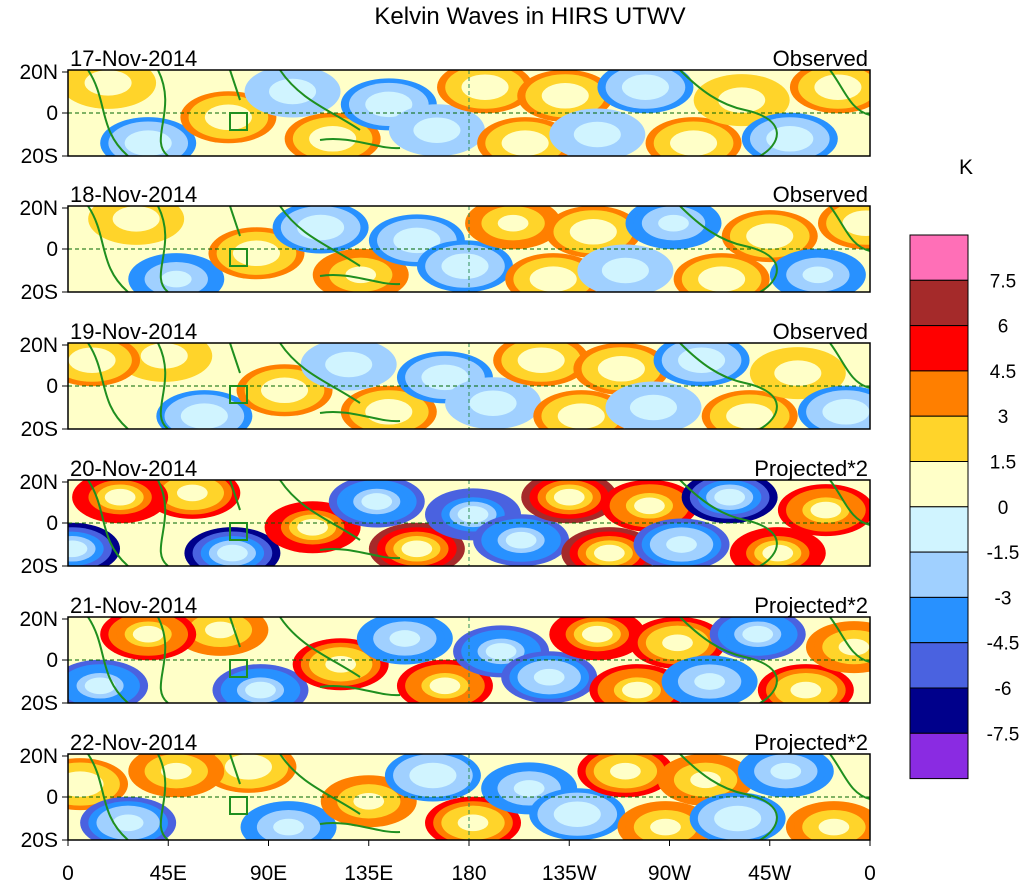 This screenshot has height=887, width=1024. I want to click on x-tick-label: 90W, so click(669, 873).